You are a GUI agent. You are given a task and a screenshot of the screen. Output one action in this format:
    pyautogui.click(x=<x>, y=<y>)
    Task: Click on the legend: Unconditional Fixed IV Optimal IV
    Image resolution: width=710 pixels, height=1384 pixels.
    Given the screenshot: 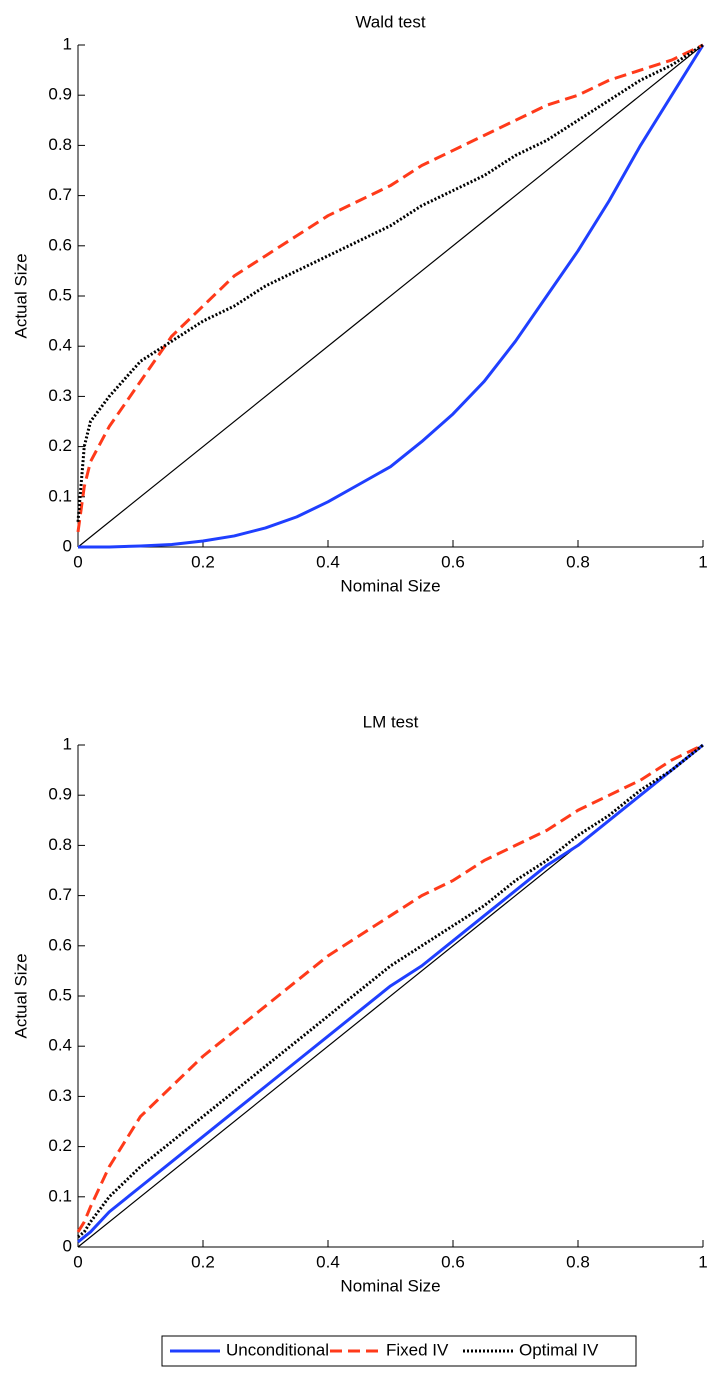 What is the action you would take?
    pyautogui.click(x=399, y=1351)
    